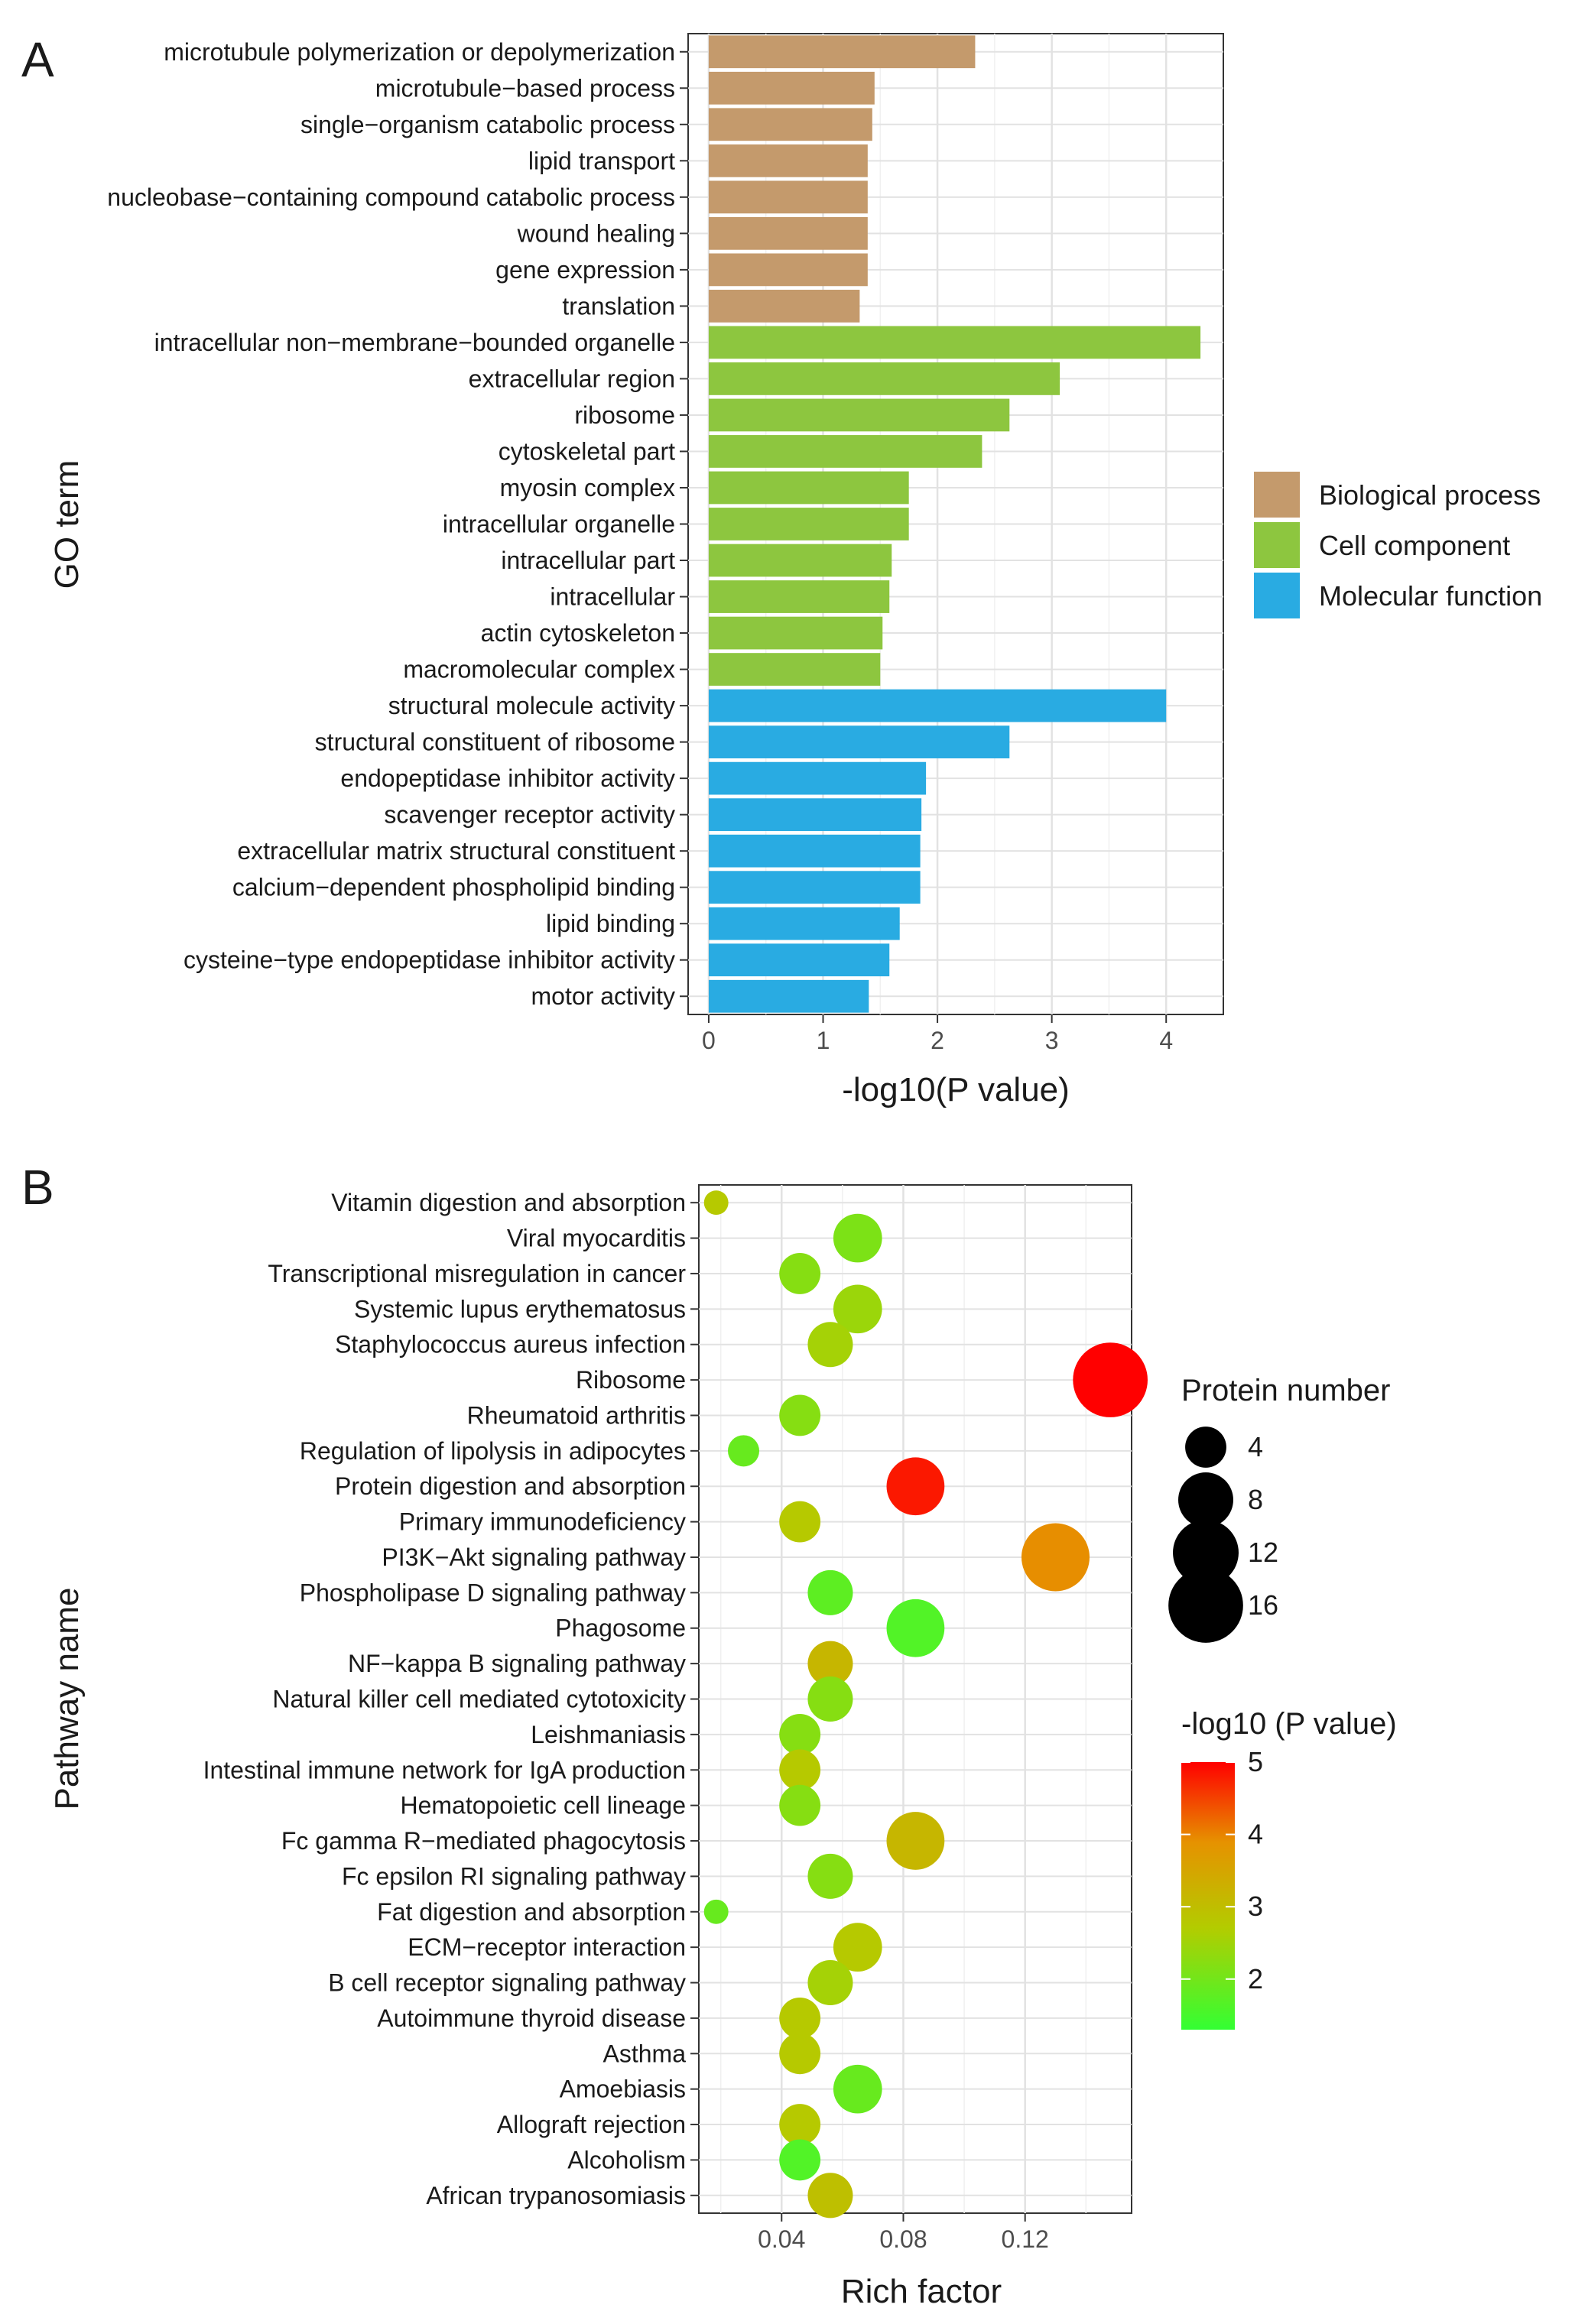 The height and width of the screenshot is (2324, 1585). I want to click on pathway-label: Hematopoietic cell lineage, so click(543, 1805).